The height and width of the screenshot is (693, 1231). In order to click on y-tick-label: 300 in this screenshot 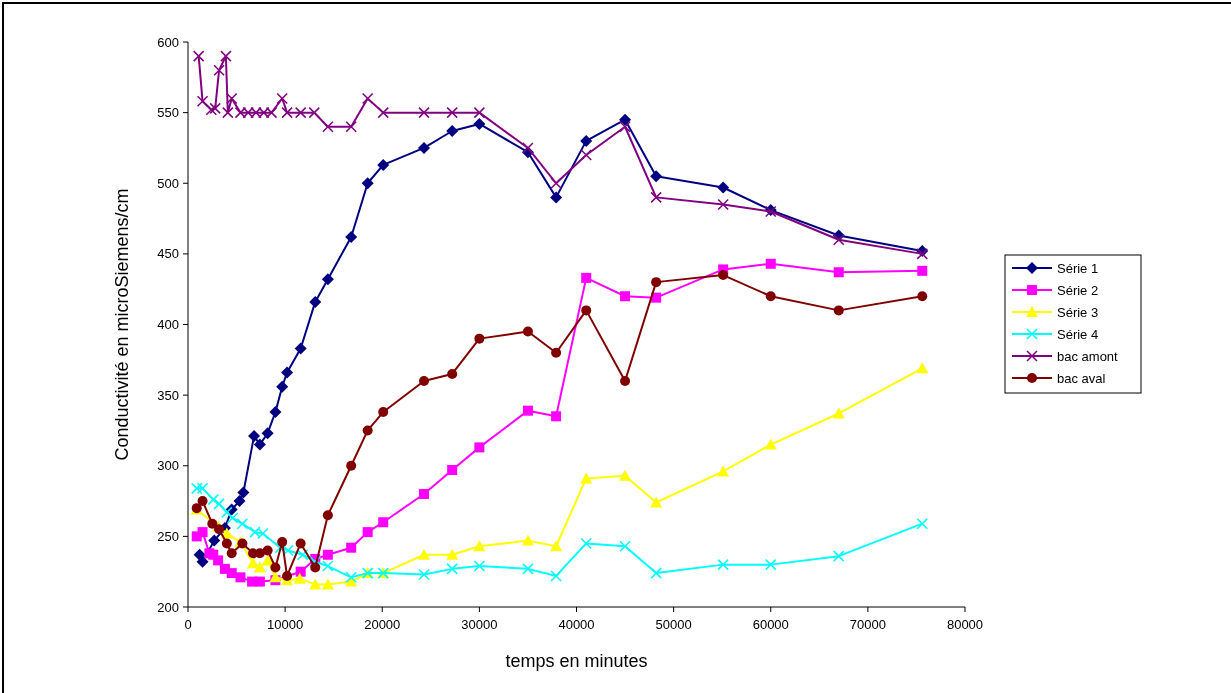, I will do `click(168, 466)`.